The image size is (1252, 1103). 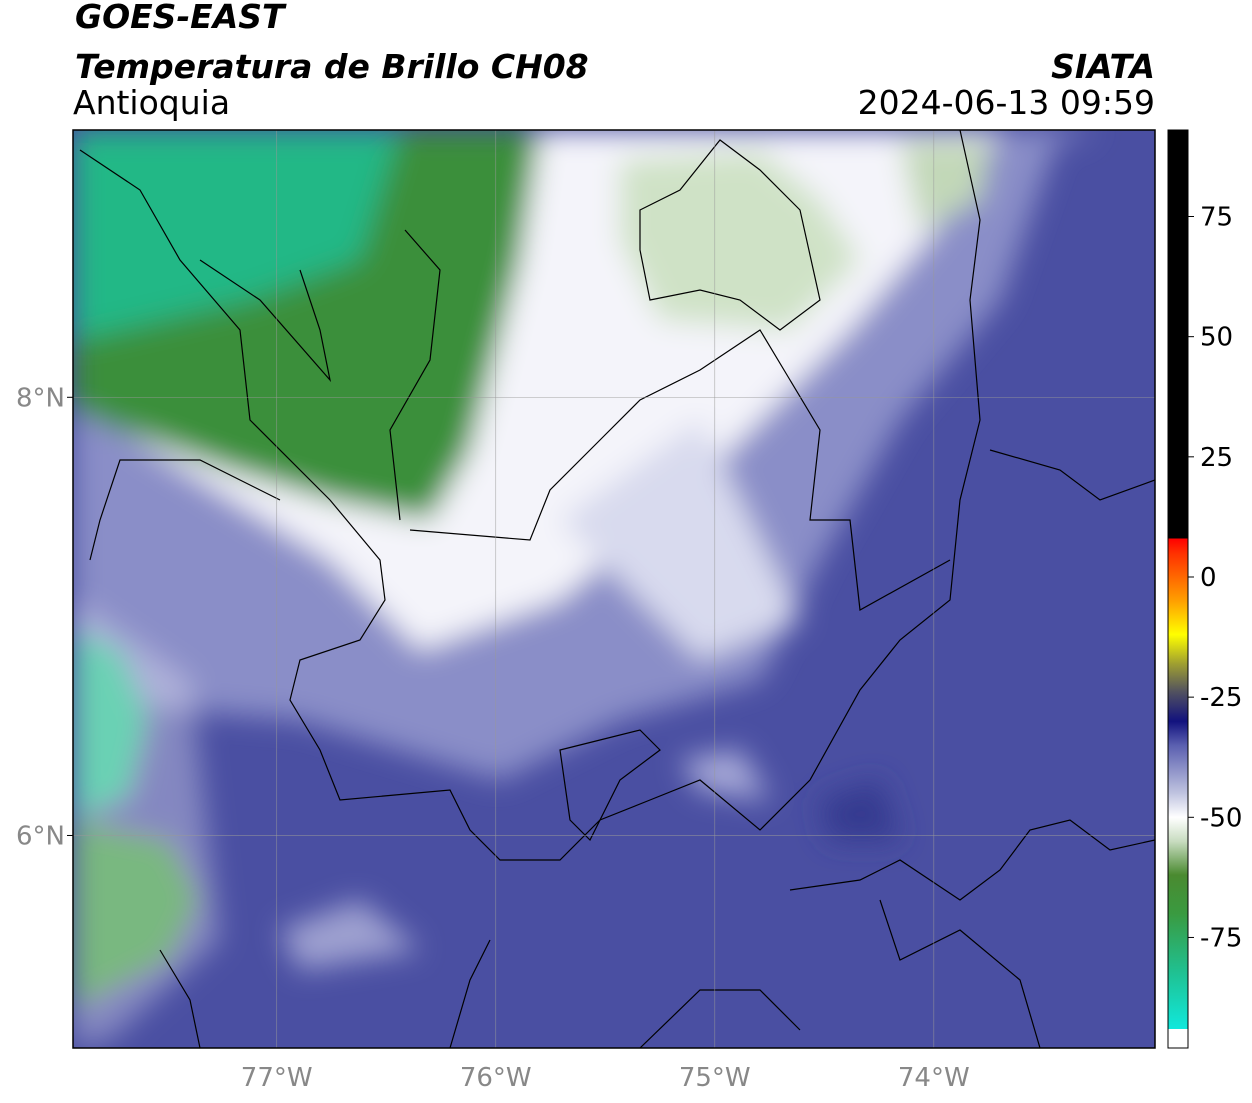 I want to click on colorbar-tick-label: 25, so click(x=1216, y=458).